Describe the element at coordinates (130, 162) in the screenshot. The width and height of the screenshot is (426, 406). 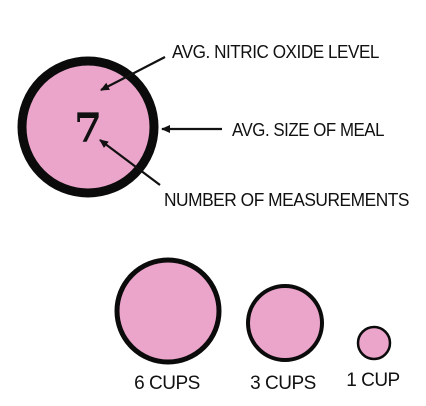
I see `arrow-measurements` at that location.